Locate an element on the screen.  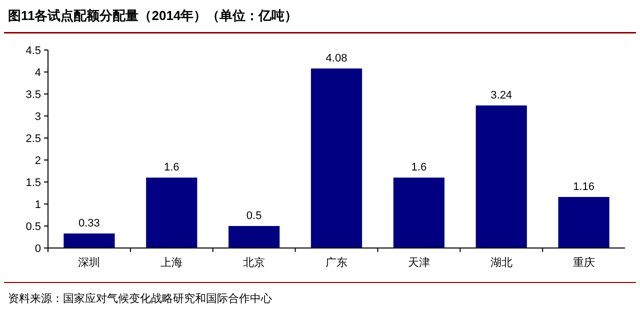
data-label: 3.24 is located at coordinates (501, 95).